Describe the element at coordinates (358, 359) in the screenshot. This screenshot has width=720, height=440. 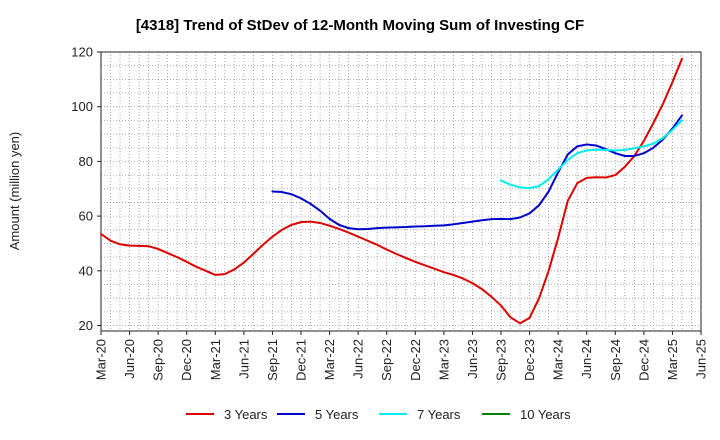
I see `x-tick-label: Jun-22` at that location.